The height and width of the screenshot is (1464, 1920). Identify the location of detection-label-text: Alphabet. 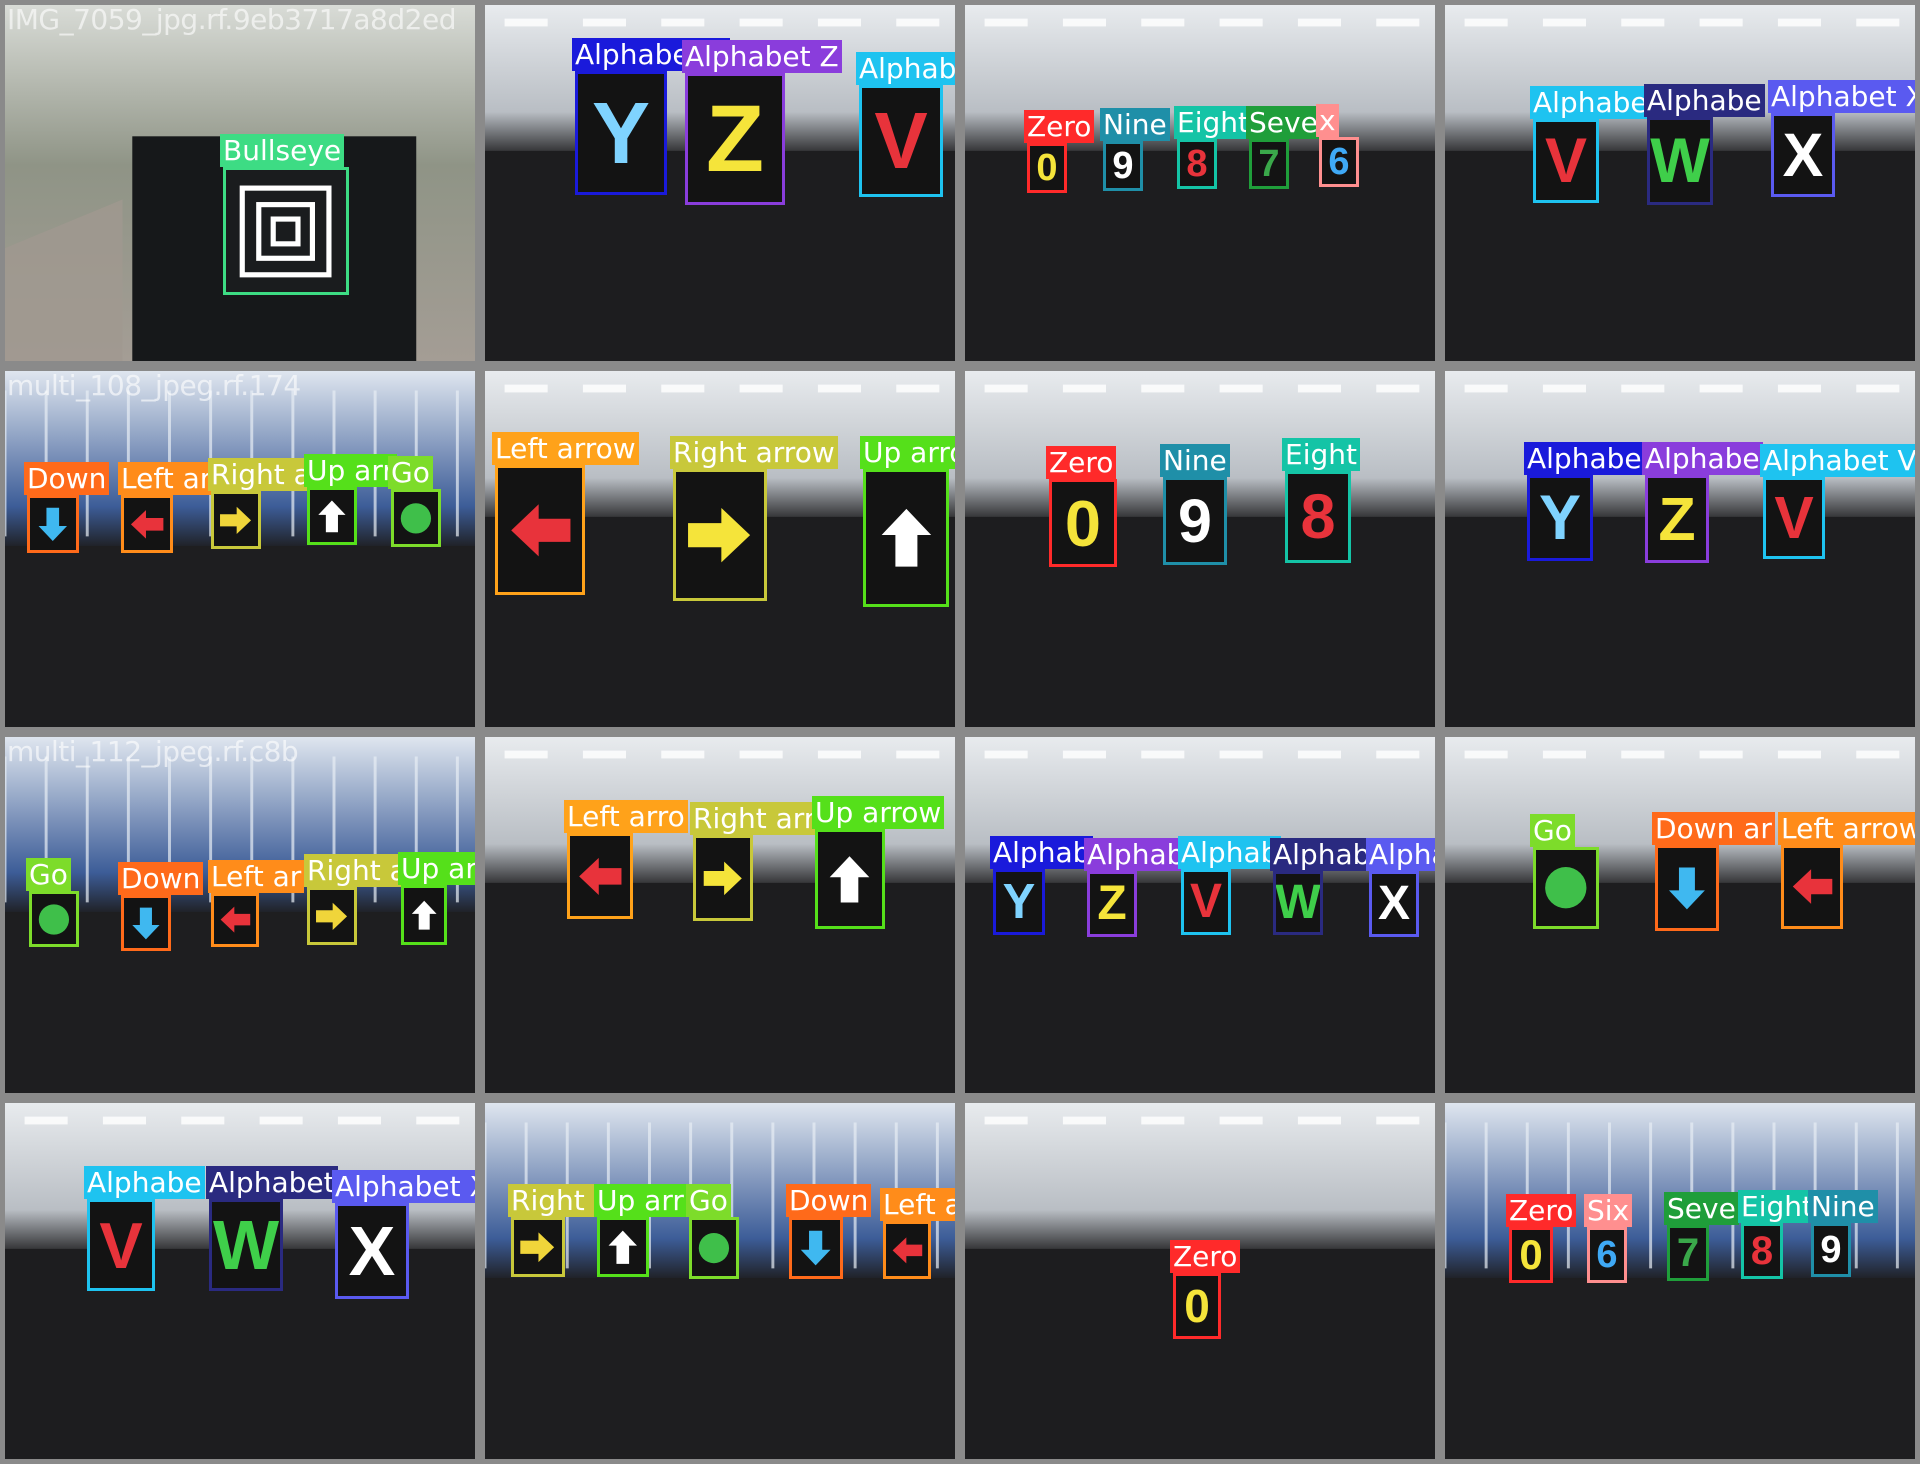
(272, 1182).